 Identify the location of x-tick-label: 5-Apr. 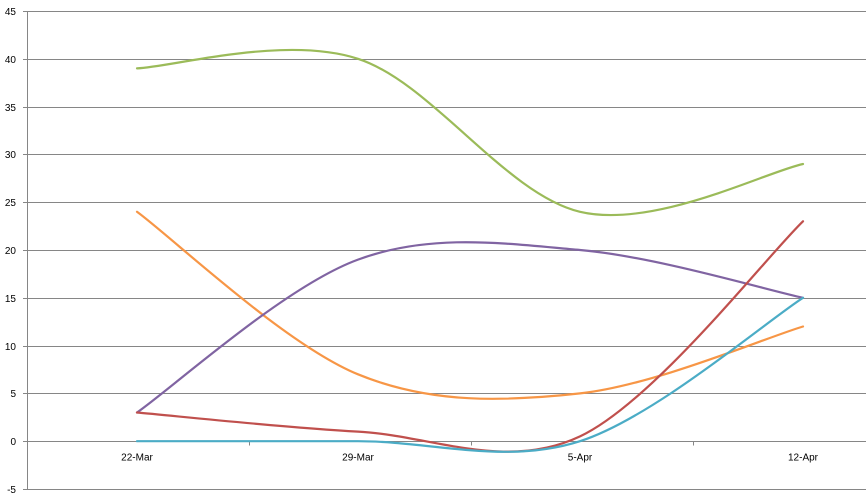
(580, 458).